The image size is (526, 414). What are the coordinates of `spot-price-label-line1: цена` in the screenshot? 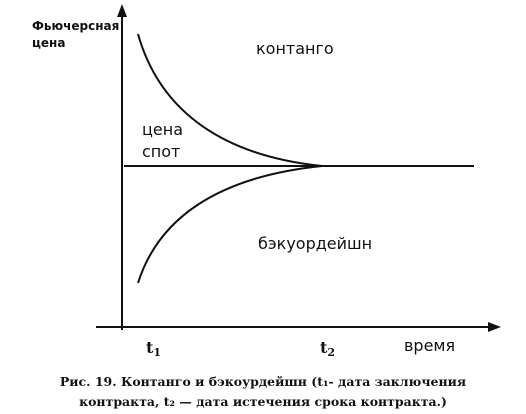 It's located at (162, 129).